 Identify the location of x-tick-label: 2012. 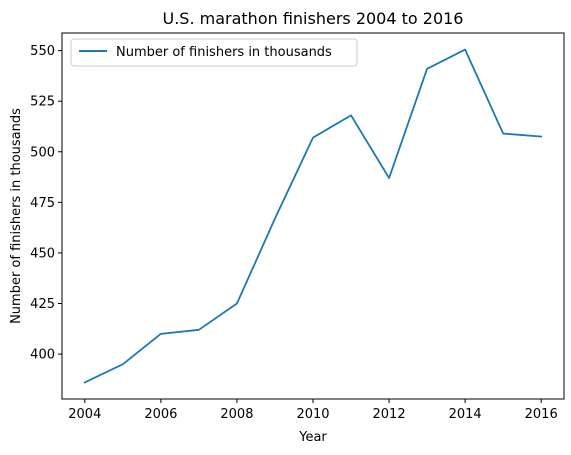
(389, 414).